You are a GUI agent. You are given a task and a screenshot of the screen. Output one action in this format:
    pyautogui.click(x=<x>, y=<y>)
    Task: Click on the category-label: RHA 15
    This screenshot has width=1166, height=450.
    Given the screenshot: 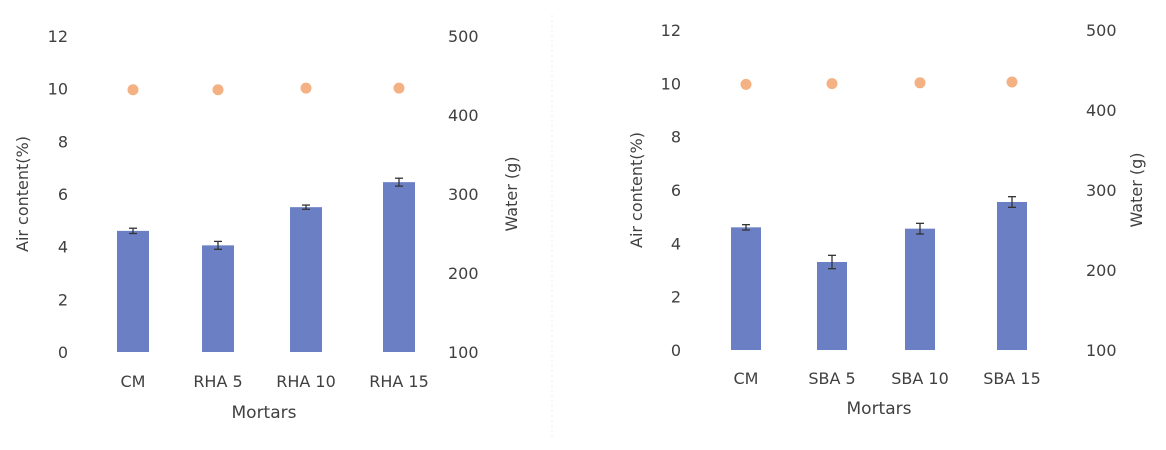 What is the action you would take?
    pyautogui.click(x=399, y=381)
    